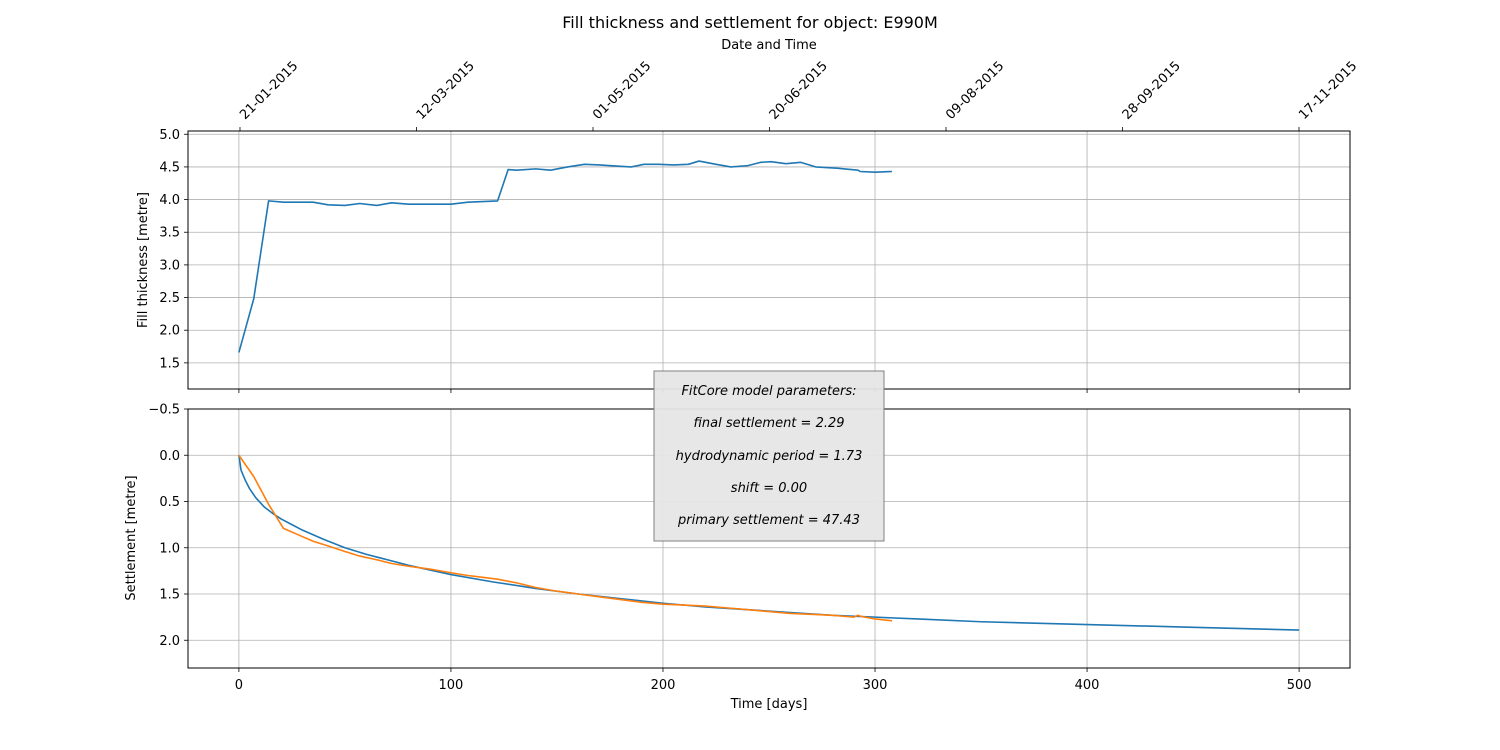  What do you see at coordinates (169, 363) in the screenshot?
I see `panel0-ytick-label-0: 1.5` at bounding box center [169, 363].